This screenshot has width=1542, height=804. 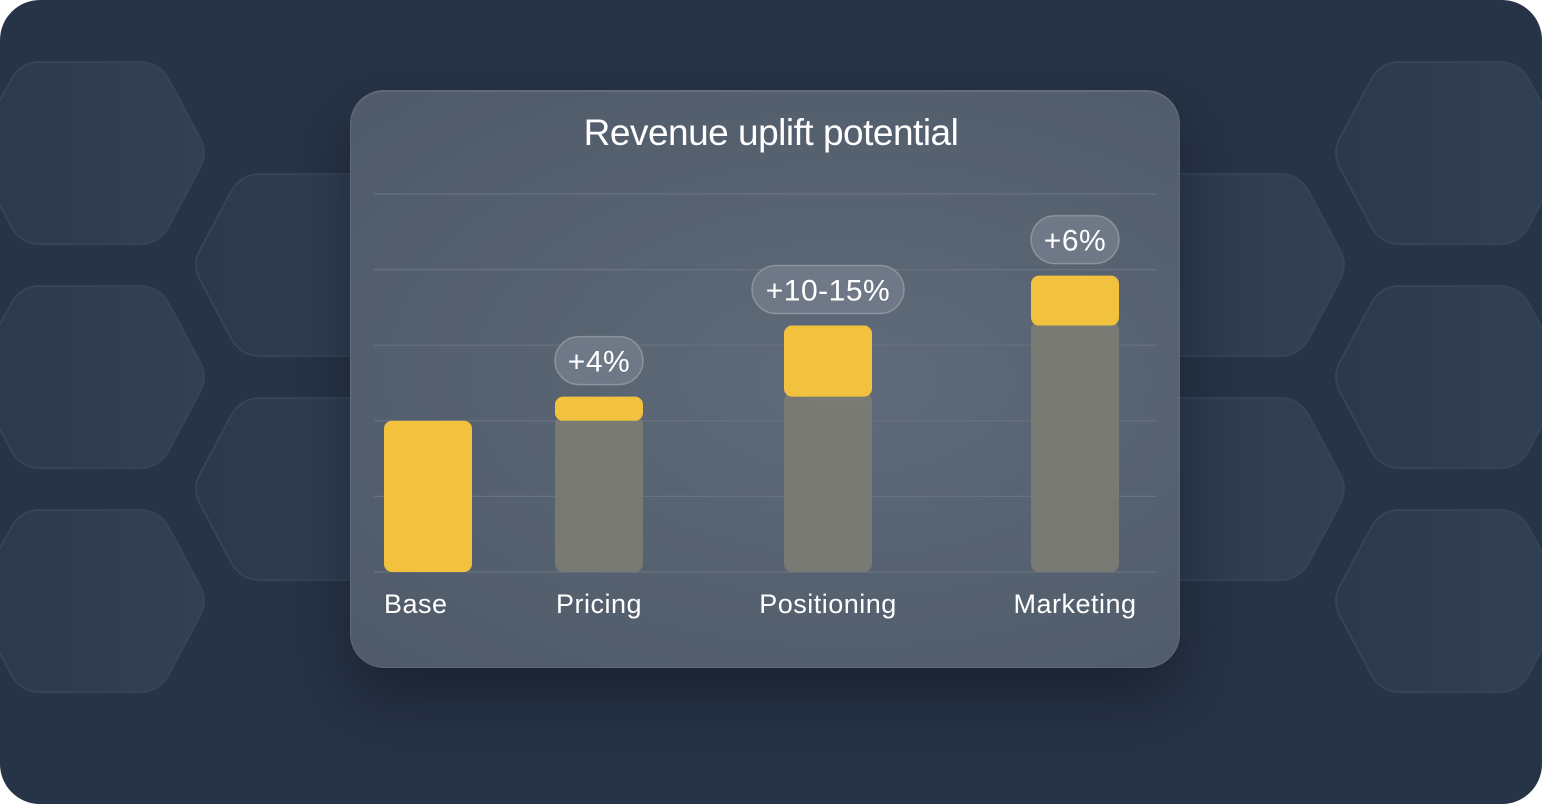 I want to click on category-label: Base, so click(x=416, y=604).